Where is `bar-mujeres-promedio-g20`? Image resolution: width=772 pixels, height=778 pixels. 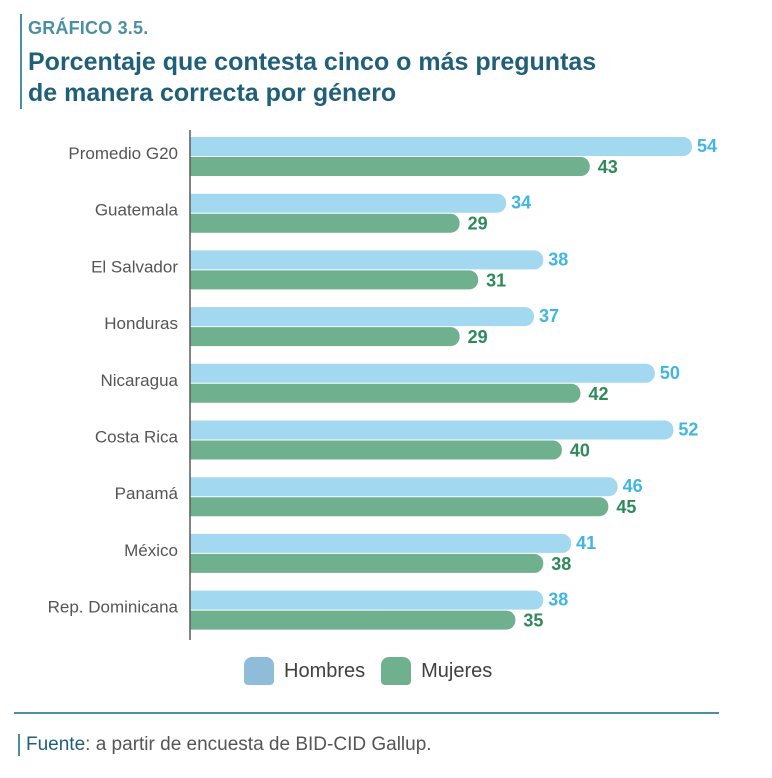 bar-mujeres-promedio-g20 is located at coordinates (390, 166).